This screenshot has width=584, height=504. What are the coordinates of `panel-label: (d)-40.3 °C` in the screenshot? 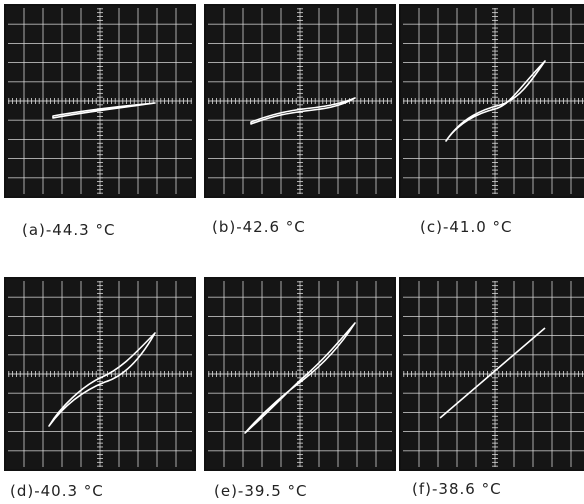 It's located at (57, 491).